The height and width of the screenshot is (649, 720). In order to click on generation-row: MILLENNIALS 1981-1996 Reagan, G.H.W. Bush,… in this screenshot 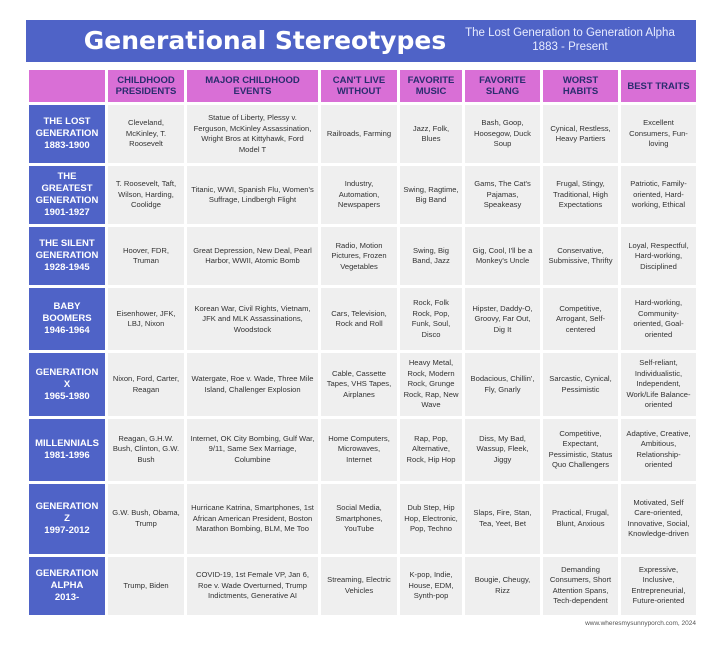, I will do `click(362, 449)`.